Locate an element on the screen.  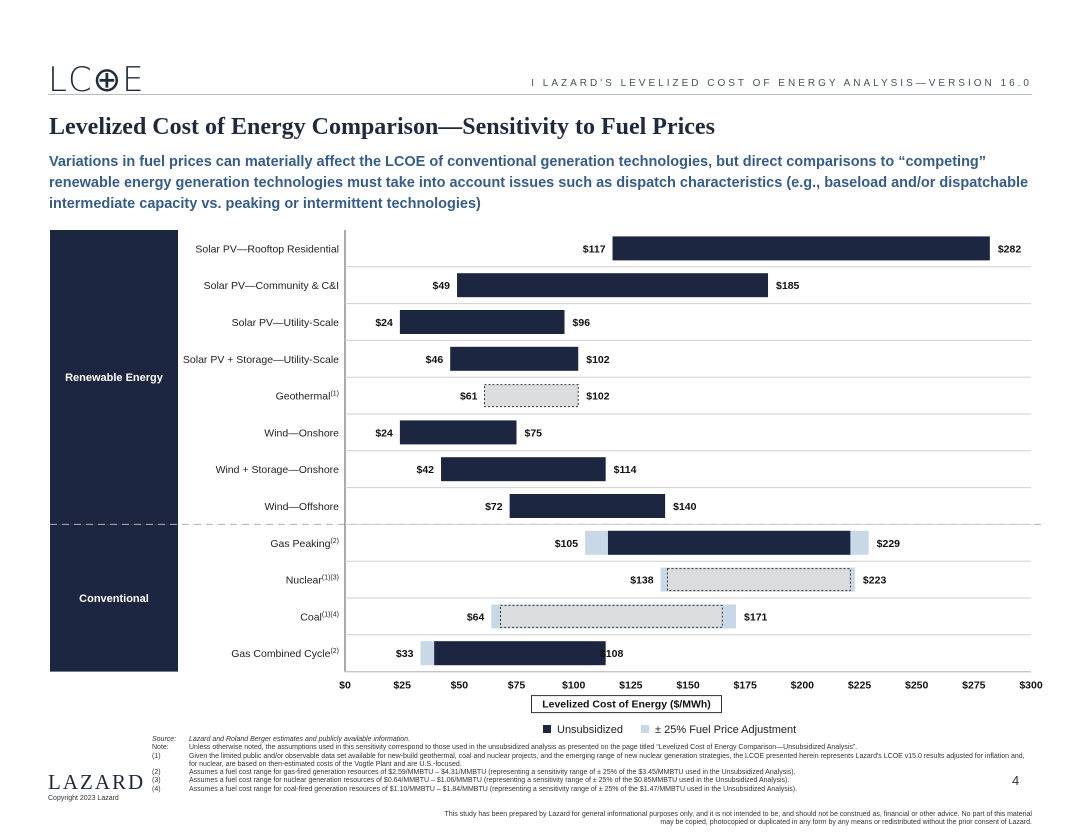
range-bar-dashed is located at coordinates (531, 396).